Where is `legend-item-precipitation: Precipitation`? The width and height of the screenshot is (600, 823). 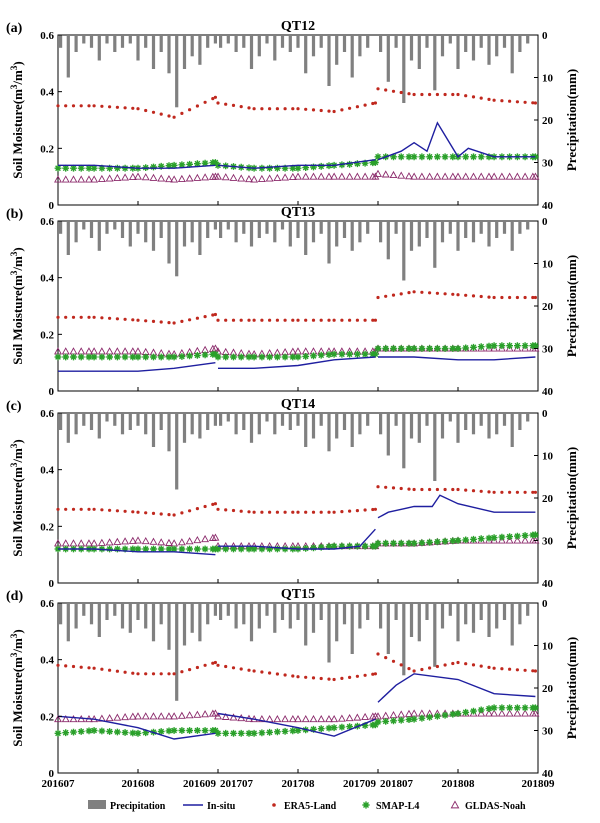
legend-item-precipitation: Precipitation is located at coordinates (127, 806).